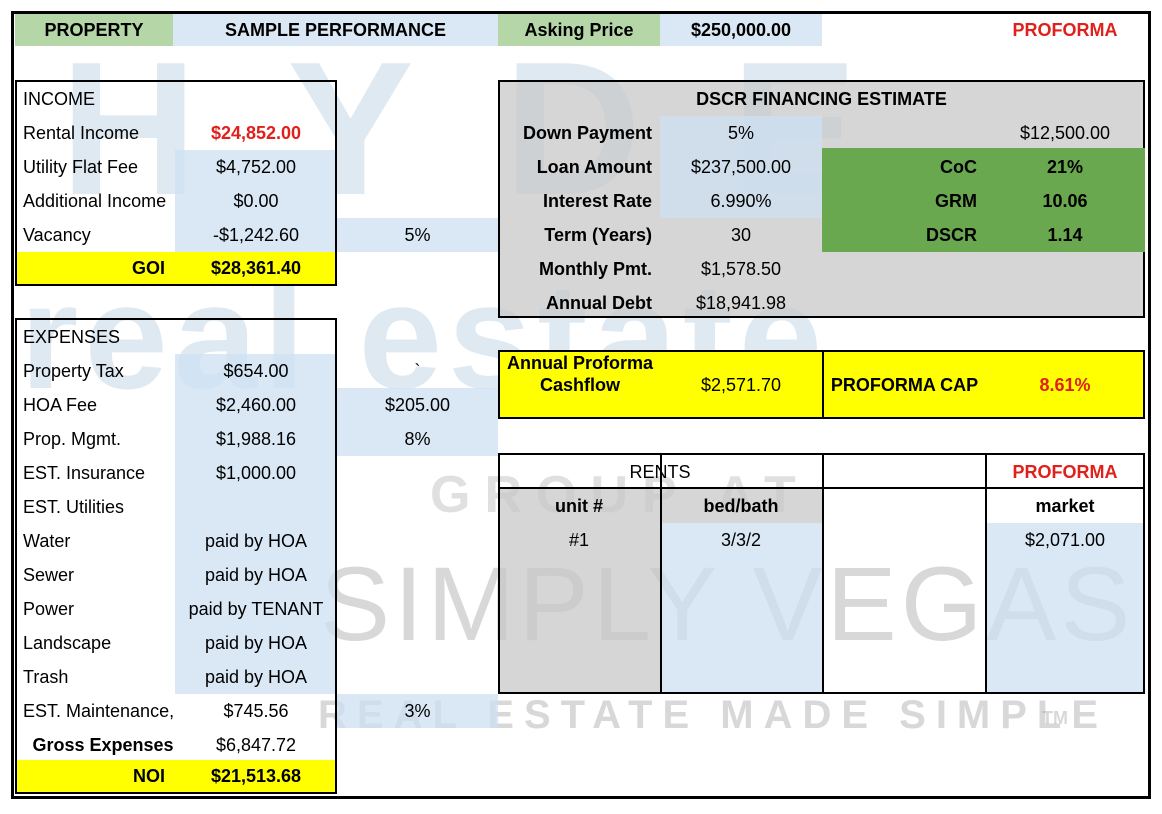 The width and height of the screenshot is (1162, 814). Describe the element at coordinates (417, 405) in the screenshot. I see `row-extra: $205.00` at that location.